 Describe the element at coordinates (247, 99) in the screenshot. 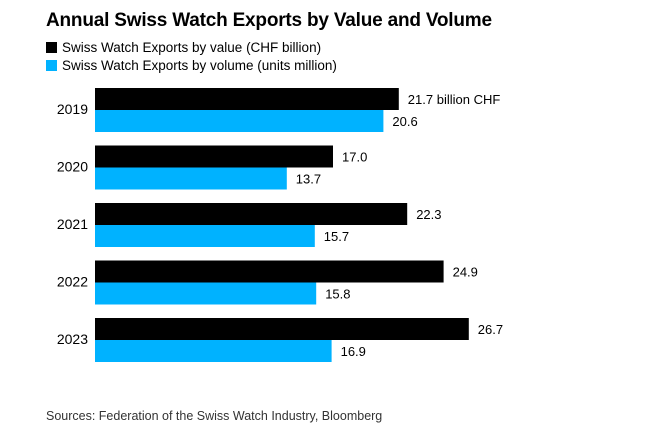

I see `bar-value-2019` at that location.